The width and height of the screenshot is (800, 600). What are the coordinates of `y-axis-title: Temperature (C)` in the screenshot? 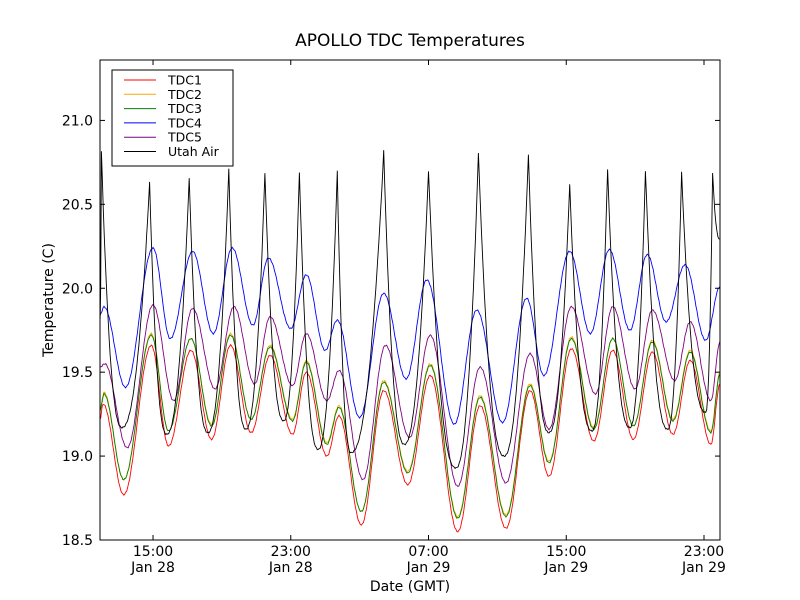 It's located at (49, 300).